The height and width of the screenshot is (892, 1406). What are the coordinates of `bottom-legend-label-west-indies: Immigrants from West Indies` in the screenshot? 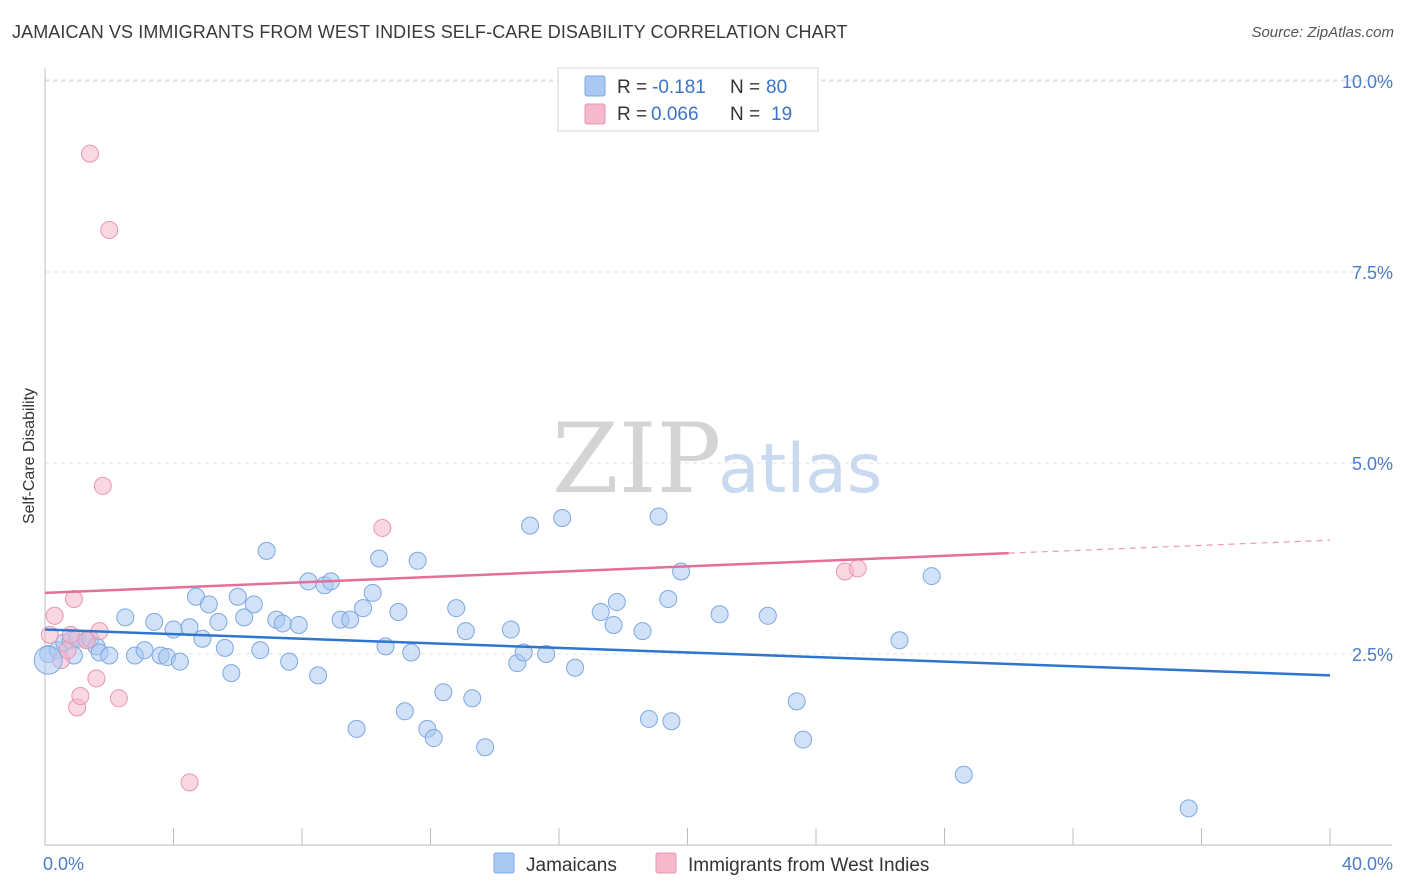 It's located at (808, 865).